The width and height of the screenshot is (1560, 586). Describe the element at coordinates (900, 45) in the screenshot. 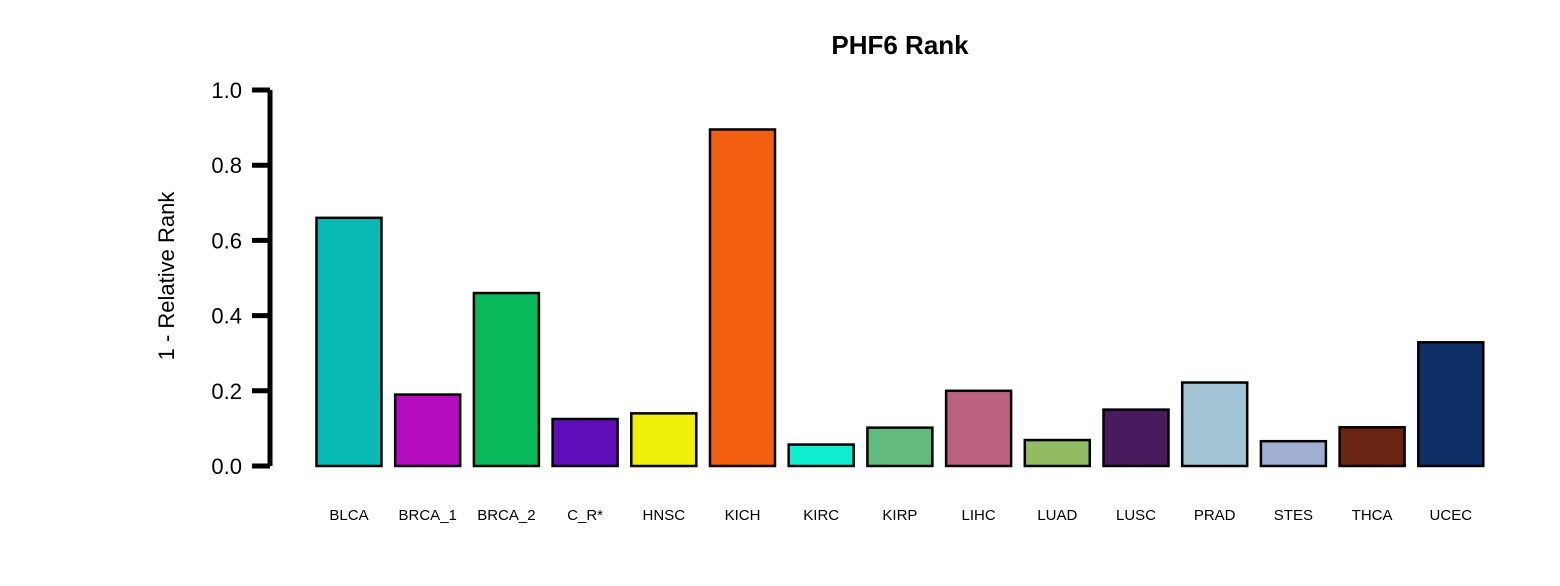

I see `chart-title: PHF6 Rank` at that location.